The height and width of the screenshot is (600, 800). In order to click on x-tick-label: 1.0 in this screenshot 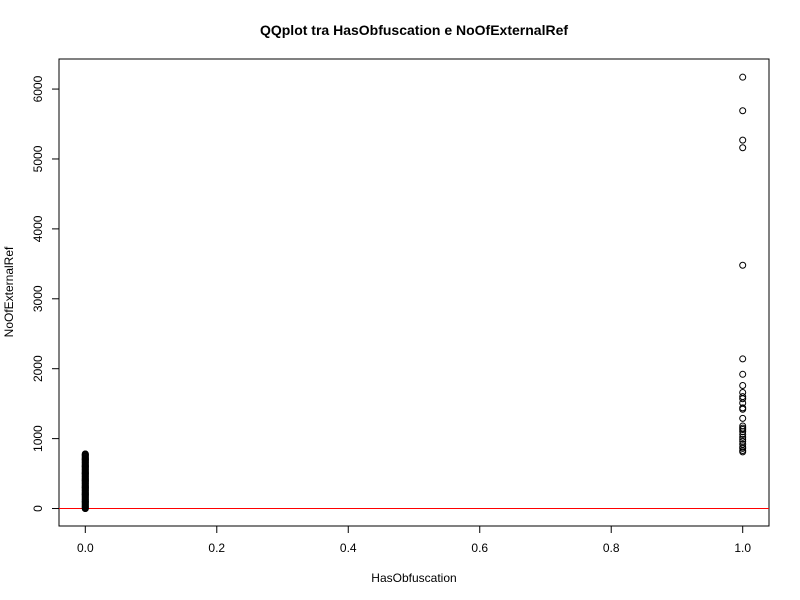, I will do `click(742, 548)`.